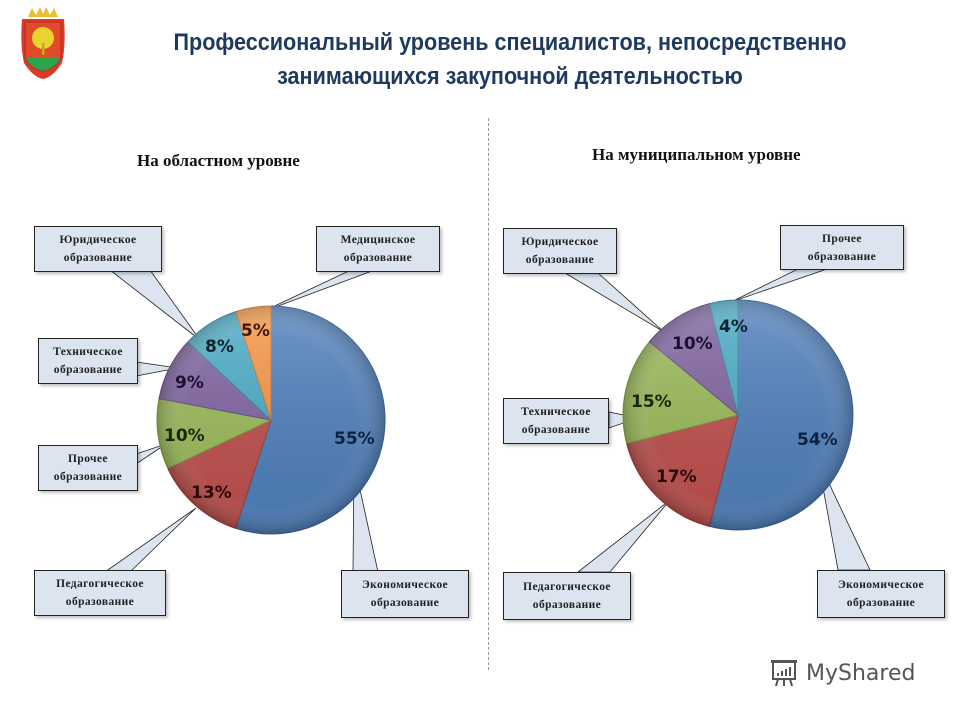 This screenshot has height=720, width=960. Describe the element at coordinates (184, 436) in the screenshot. I see `left-label-other: 10%` at that location.